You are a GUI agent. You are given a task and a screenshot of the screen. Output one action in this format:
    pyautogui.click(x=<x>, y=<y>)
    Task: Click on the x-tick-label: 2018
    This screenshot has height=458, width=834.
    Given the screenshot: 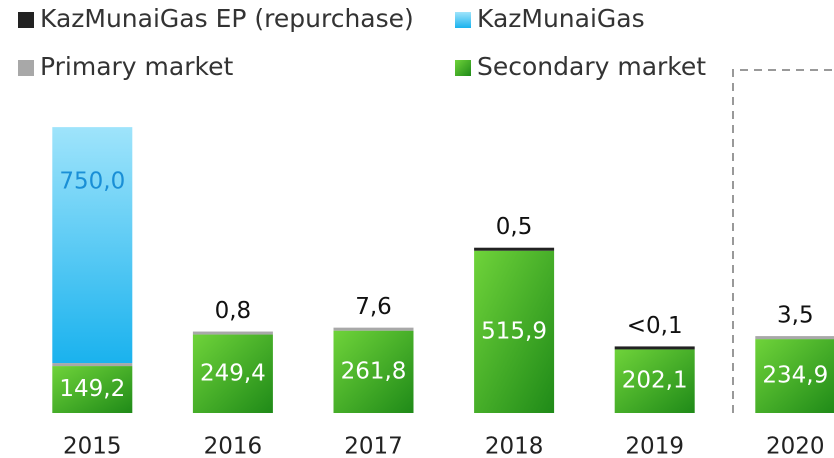 What is the action you would take?
    pyautogui.click(x=514, y=446)
    